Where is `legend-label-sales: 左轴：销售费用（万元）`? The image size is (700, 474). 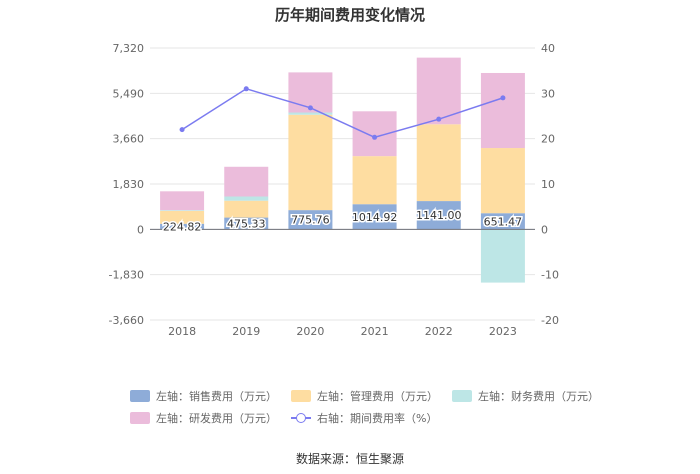 legend-label-sales: 左轴：销售费用（万元） is located at coordinates (216, 396).